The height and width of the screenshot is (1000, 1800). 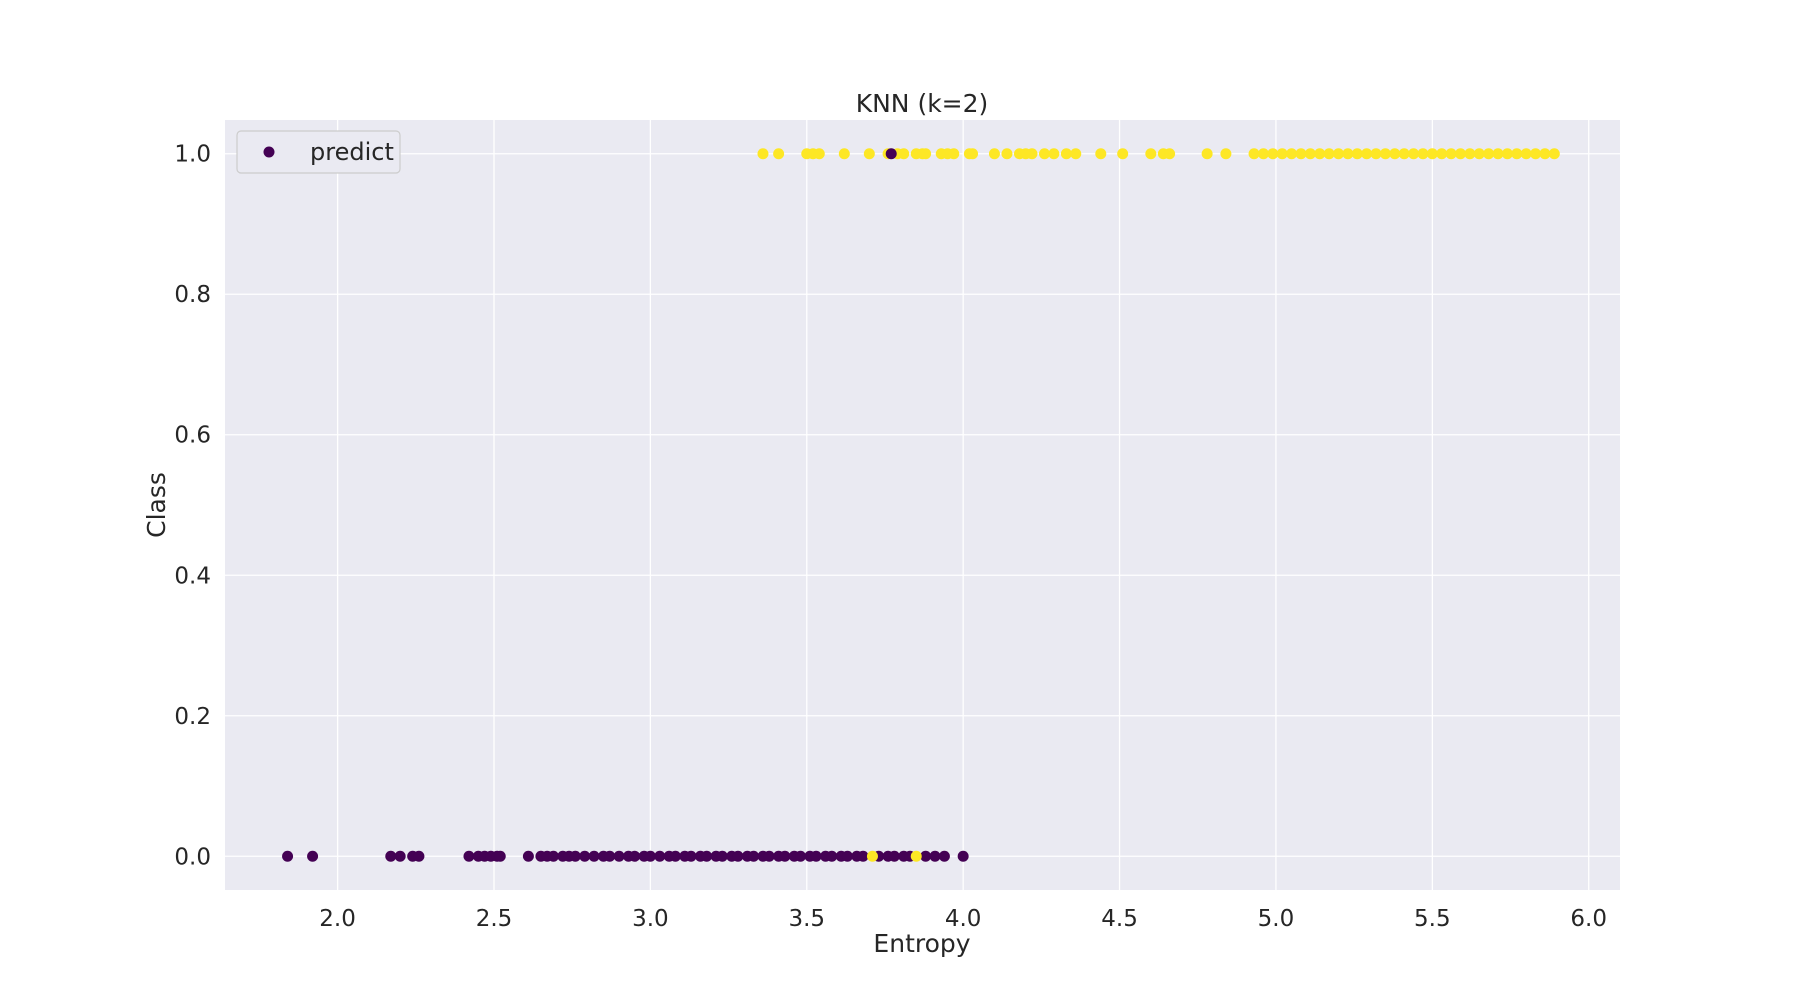 I want to click on legend: predict, so click(x=318, y=152).